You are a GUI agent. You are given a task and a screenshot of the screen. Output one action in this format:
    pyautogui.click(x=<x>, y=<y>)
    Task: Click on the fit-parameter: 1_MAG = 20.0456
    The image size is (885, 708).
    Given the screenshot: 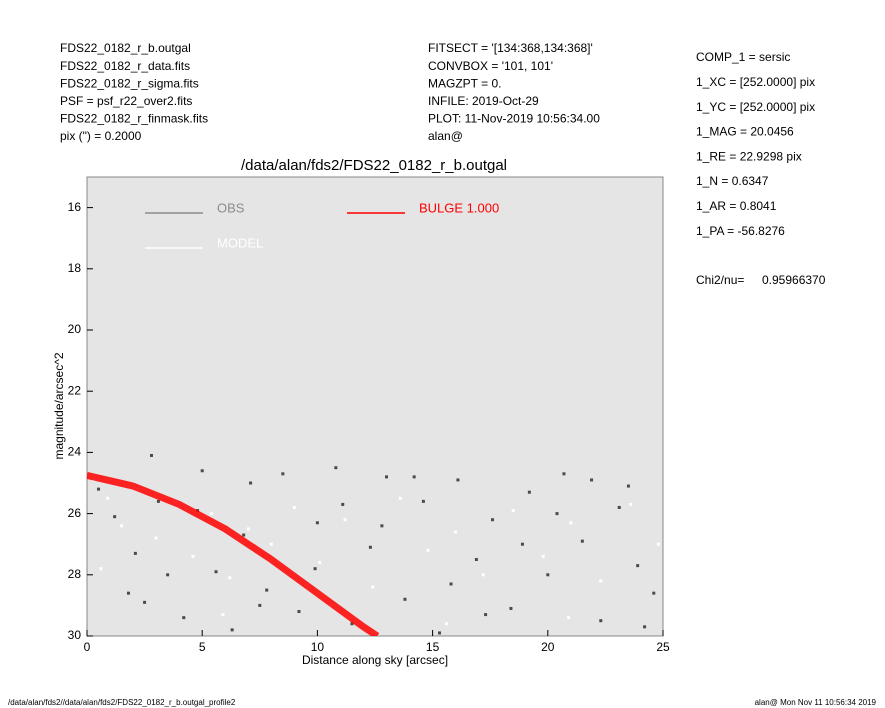 What is the action you would take?
    pyautogui.click(x=745, y=132)
    